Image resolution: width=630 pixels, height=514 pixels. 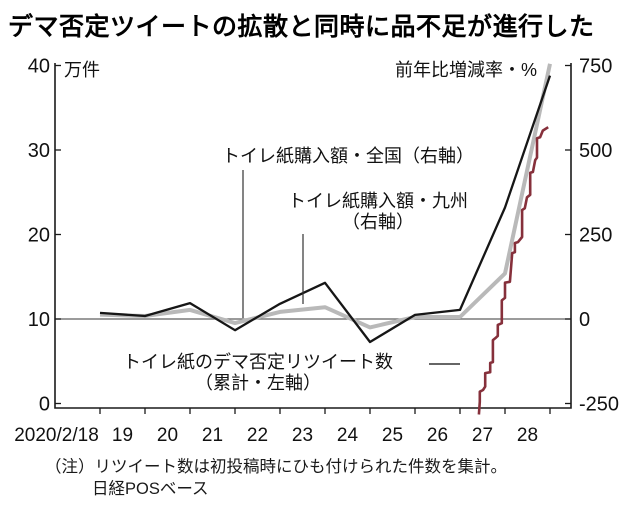 What do you see at coordinates (378, 222) in the screenshot?
I see `annotation-kyushu-line2: （右軸）` at bounding box center [378, 222].